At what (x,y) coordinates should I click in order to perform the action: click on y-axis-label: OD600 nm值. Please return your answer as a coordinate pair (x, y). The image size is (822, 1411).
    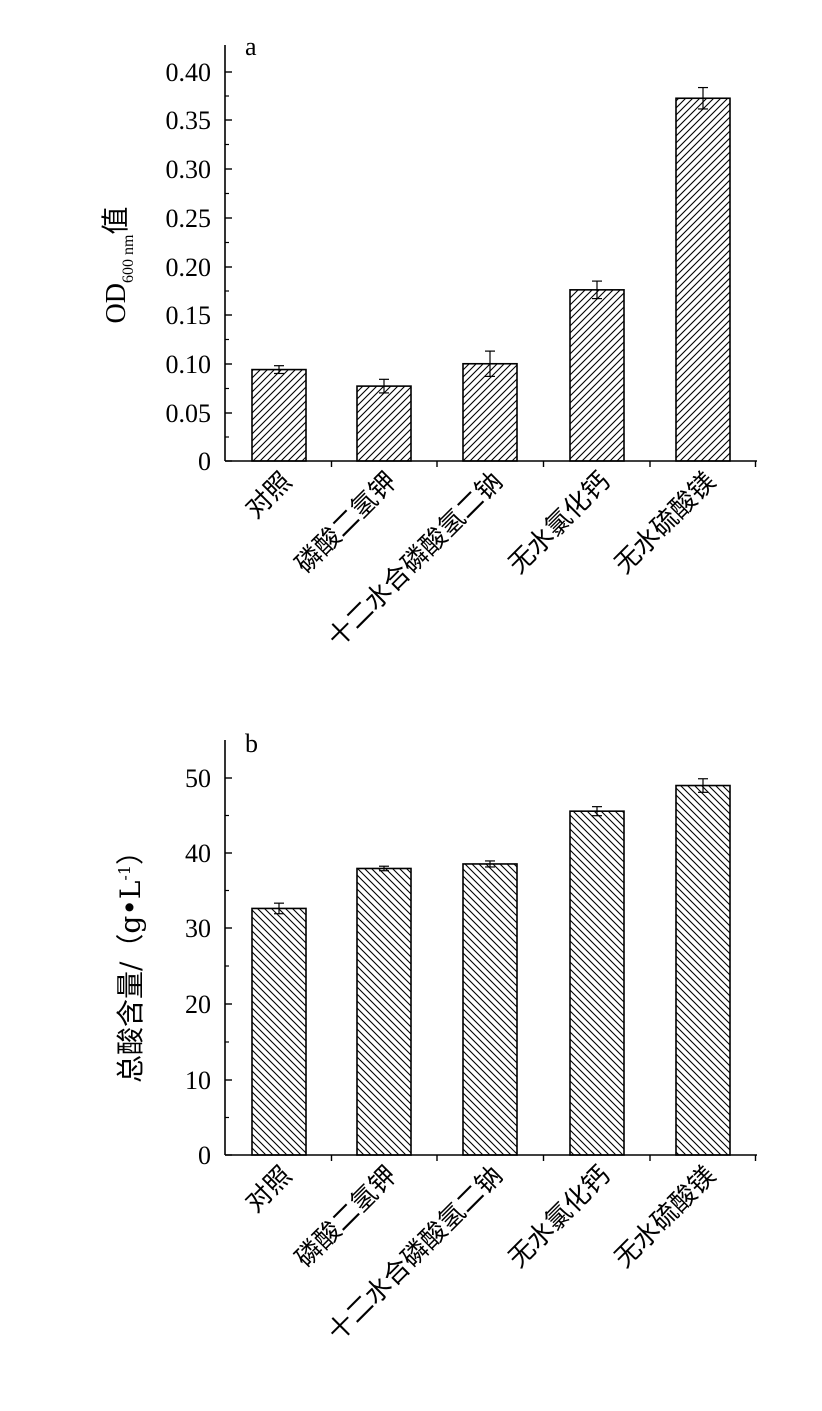
    Looking at the image, I should click on (118, 265).